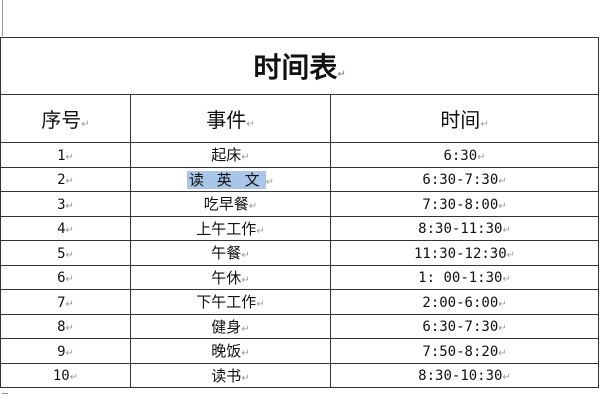 This screenshot has width=600, height=401. I want to click on time-cell: 8:30-10:30↵, so click(464, 375).